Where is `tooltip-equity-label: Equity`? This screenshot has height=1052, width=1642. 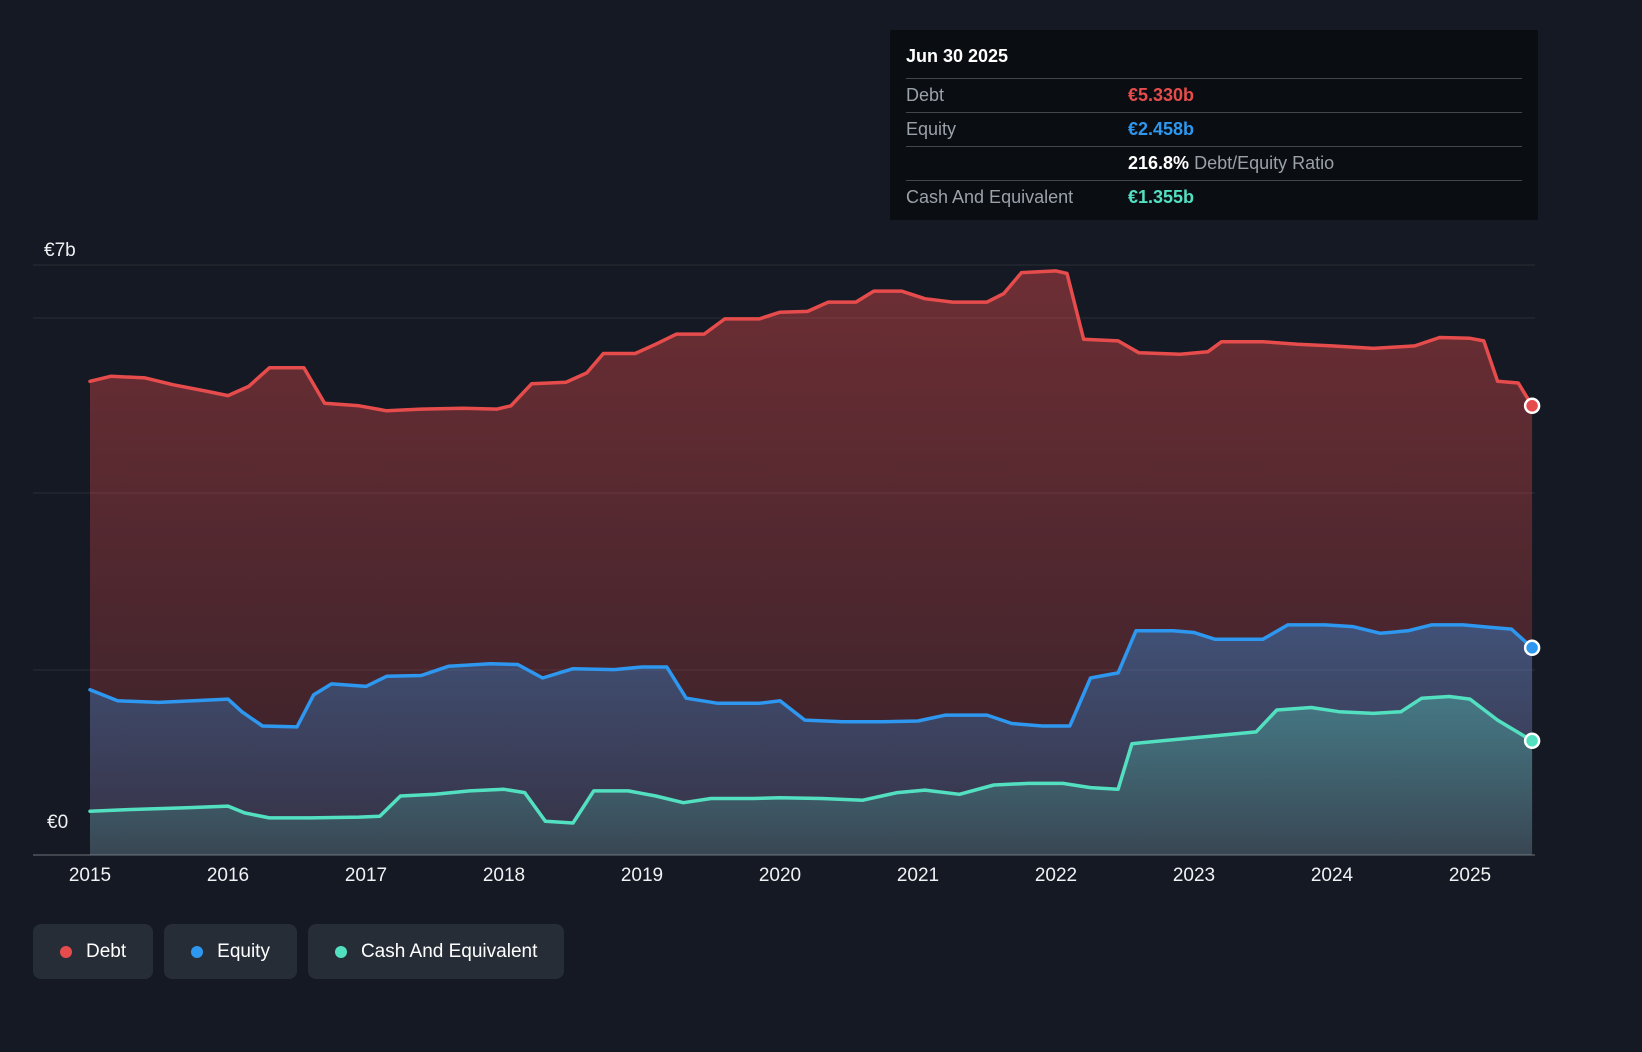
tooltip-equity-label: Equity is located at coordinates (931, 129).